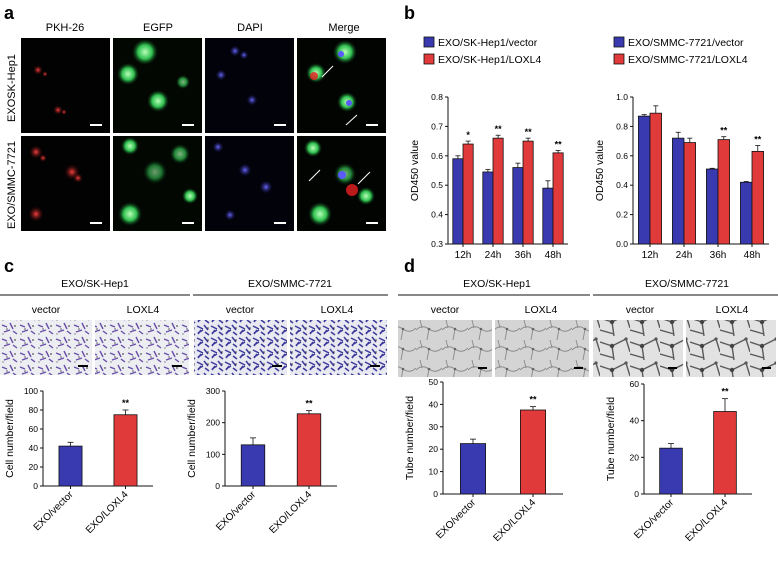  I want to click on panel-d-label-loxl4-2: LOXL4, so click(732, 310).